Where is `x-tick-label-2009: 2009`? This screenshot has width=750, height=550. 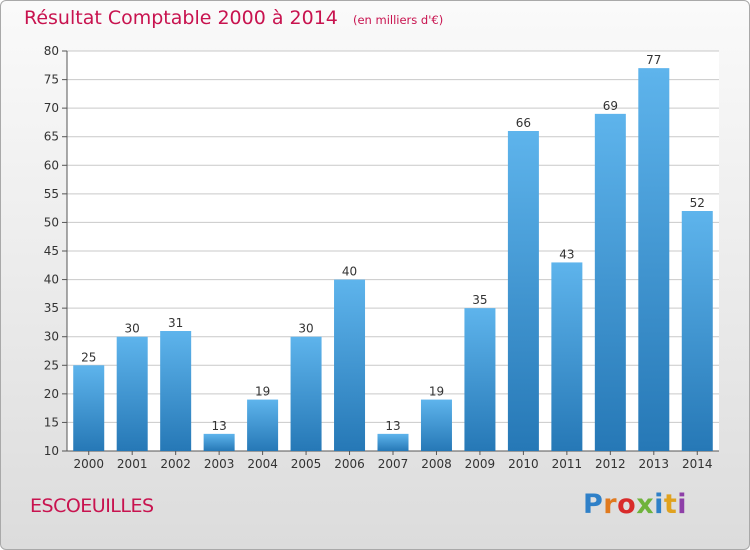 x-tick-label-2009: 2009 is located at coordinates (480, 464).